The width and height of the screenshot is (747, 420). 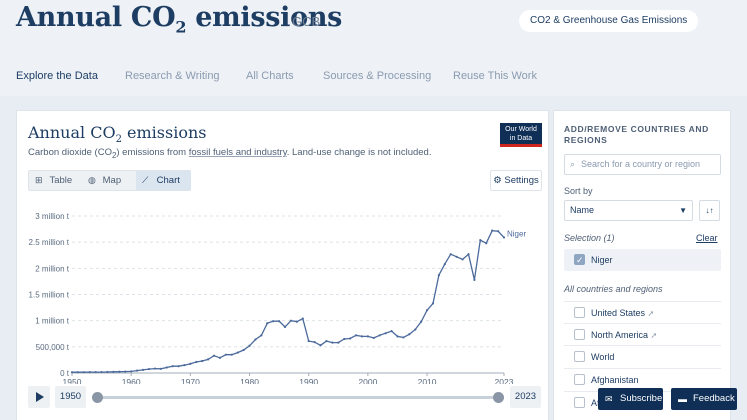 I want to click on pin-icon: ➚, so click(x=654, y=335).